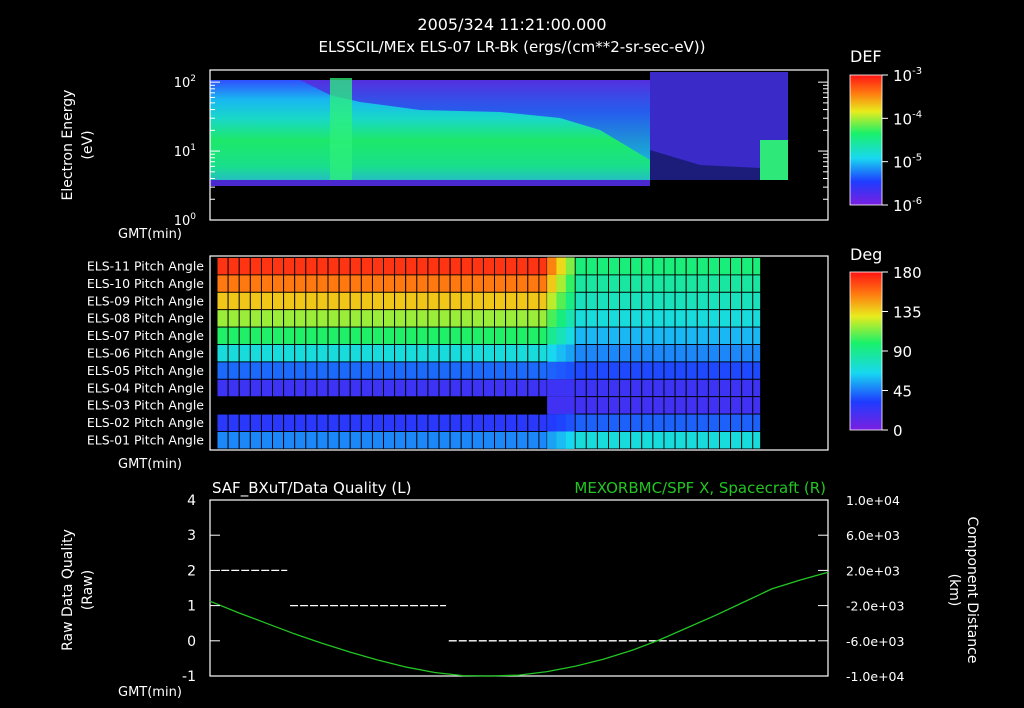 This screenshot has width=1024, height=708. Describe the element at coordinates (501, 151) in the screenshot. I see `energy-y-ticks: 100 101 102` at that location.